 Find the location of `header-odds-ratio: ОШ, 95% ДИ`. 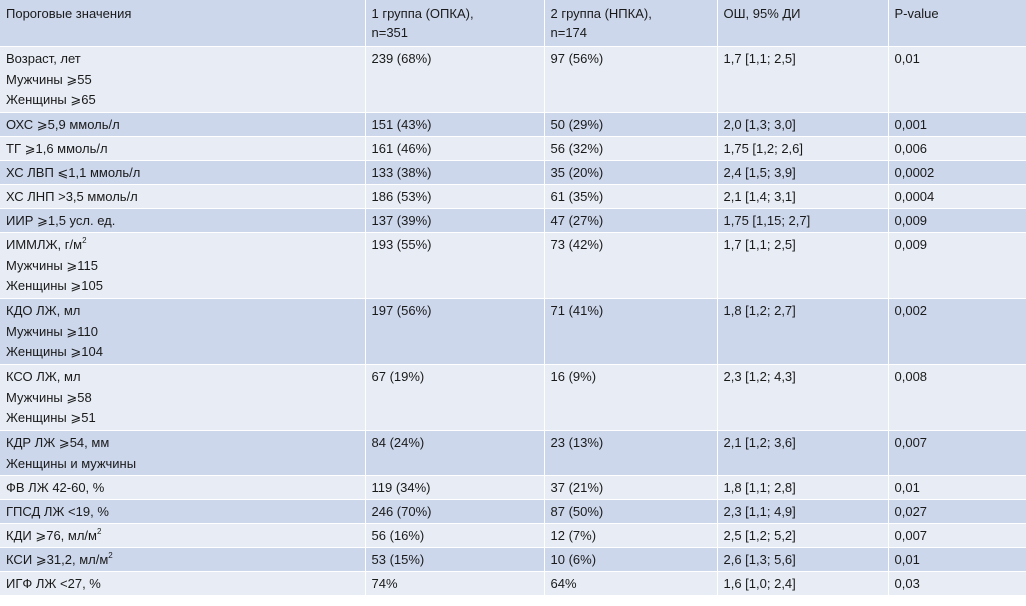

header-odds-ratio: ОШ, 95% ДИ is located at coordinates (803, 23).